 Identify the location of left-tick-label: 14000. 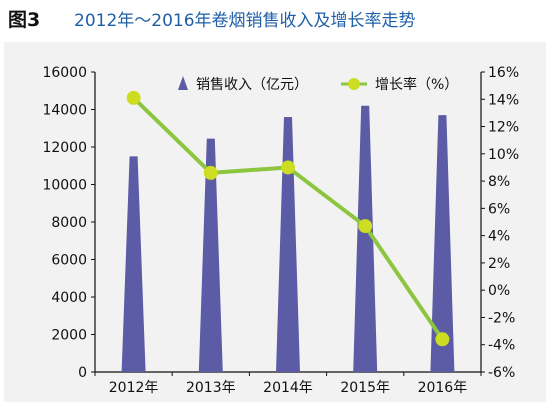
(64, 111).